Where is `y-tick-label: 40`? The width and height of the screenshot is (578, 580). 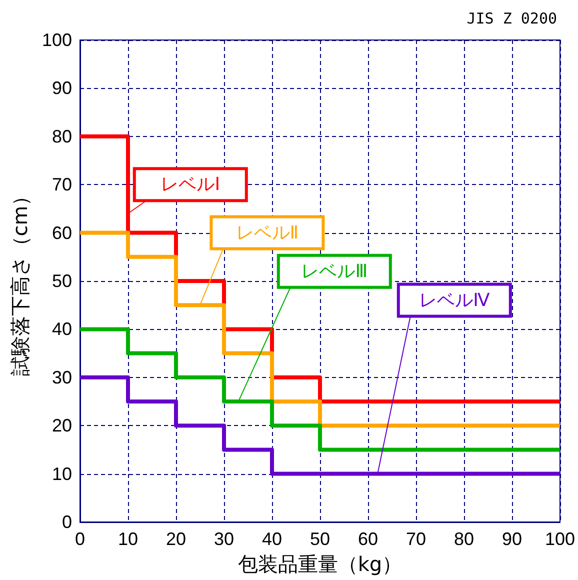
y-tick-label: 40 is located at coordinates (62, 329).